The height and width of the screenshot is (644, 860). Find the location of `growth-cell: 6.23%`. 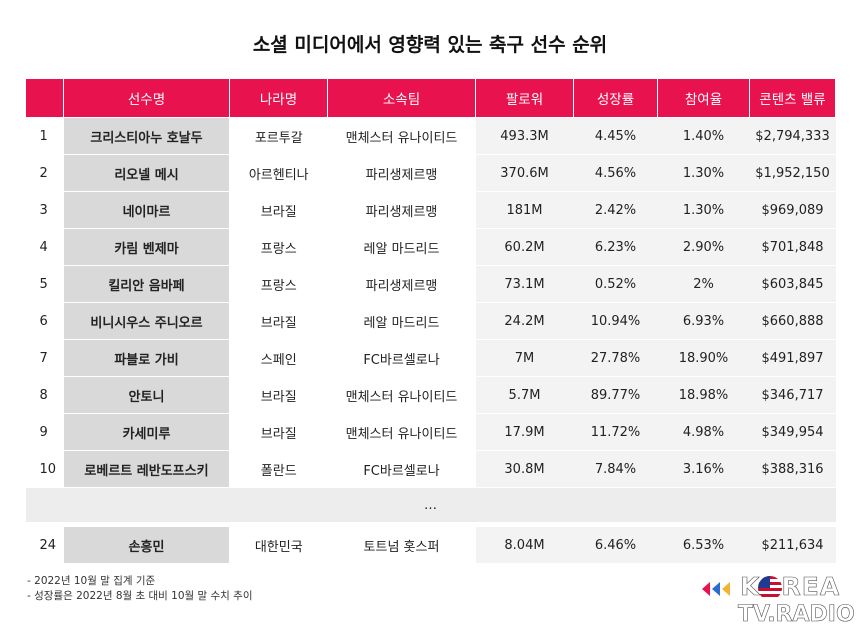

growth-cell: 6.23% is located at coordinates (615, 247).